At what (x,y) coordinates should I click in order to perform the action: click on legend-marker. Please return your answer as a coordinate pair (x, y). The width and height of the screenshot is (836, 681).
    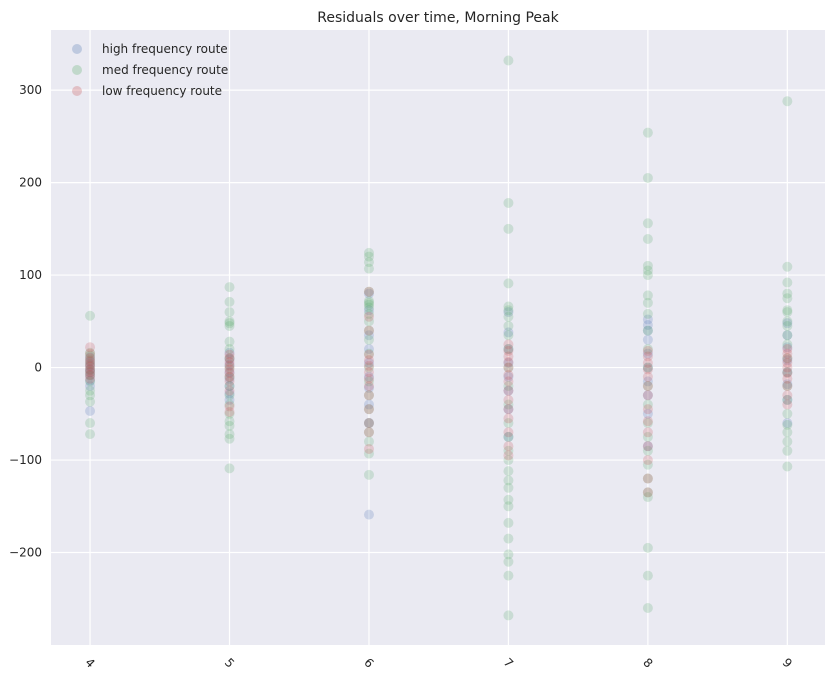
    Looking at the image, I should click on (77, 70).